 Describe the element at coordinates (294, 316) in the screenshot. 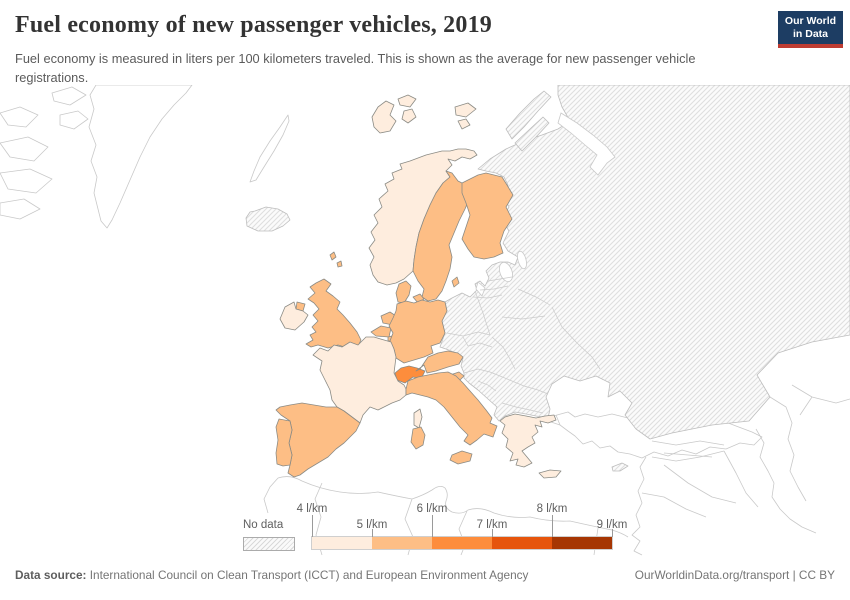

I see `country-ireland` at that location.